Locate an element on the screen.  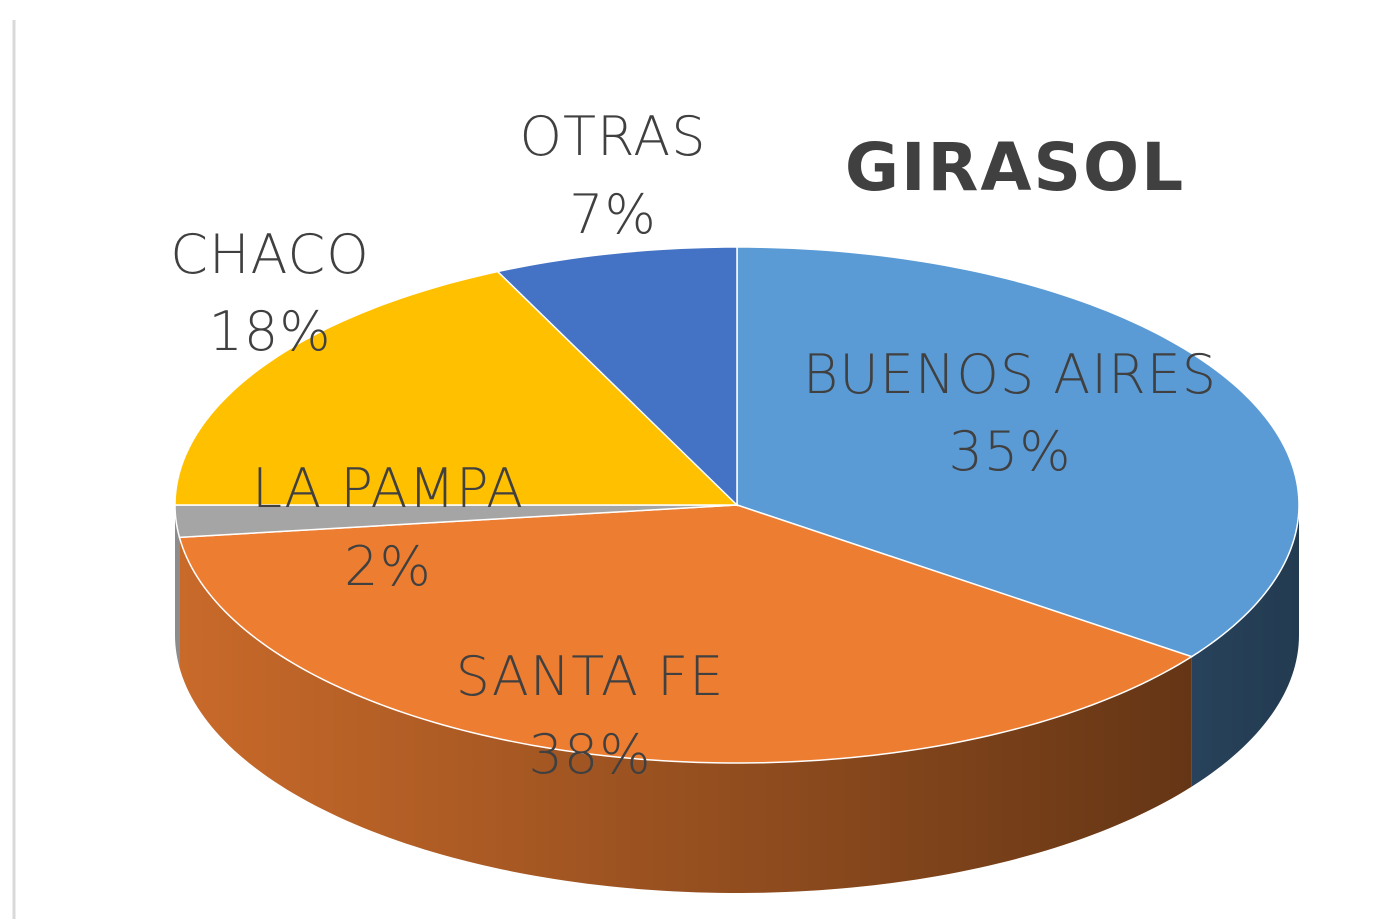
slice-label: OTRAS is located at coordinates (612, 136).